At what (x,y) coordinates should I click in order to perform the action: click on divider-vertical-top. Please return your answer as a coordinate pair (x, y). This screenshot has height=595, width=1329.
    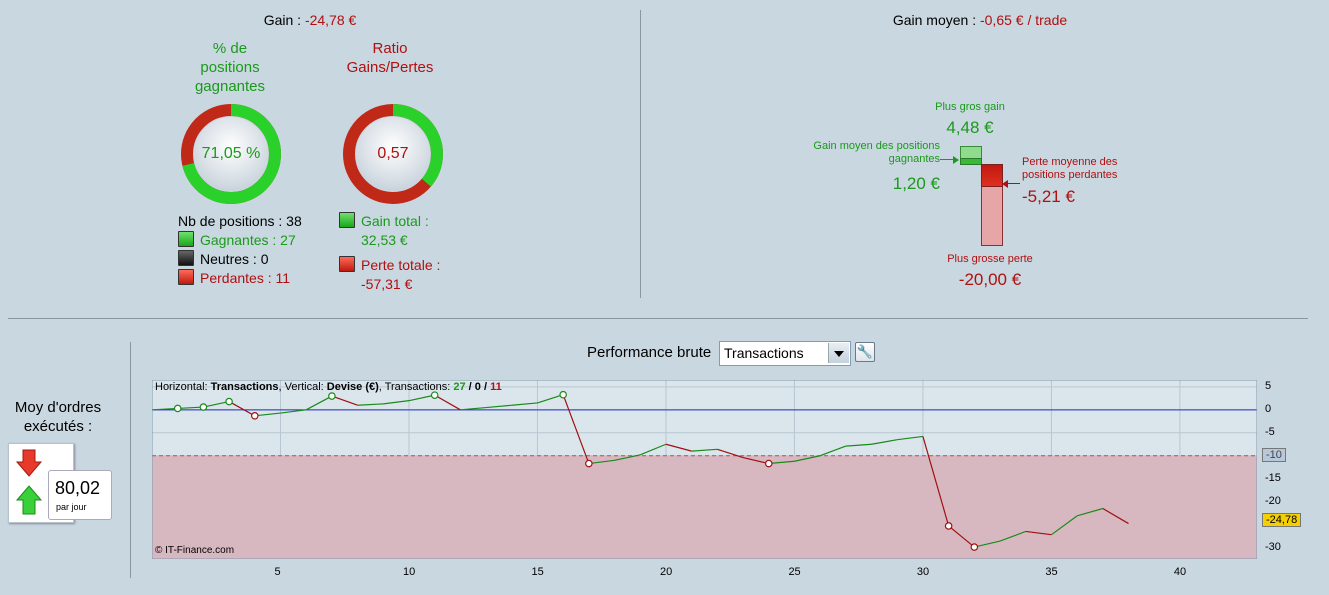
    Looking at the image, I should click on (640, 154).